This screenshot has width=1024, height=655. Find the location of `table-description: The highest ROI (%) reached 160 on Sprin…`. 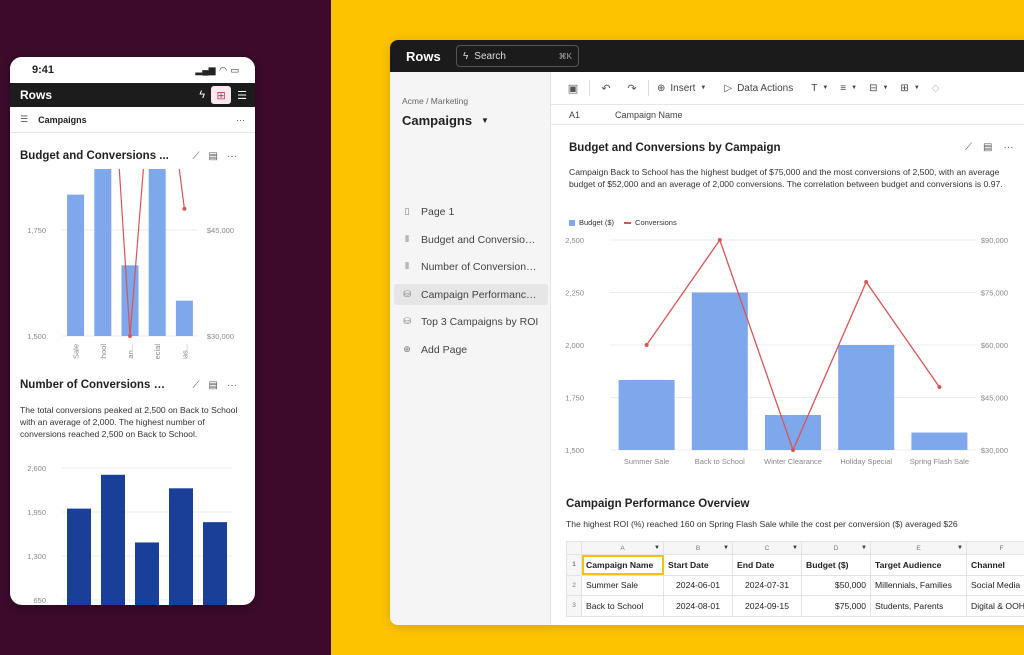

table-description: The highest ROI (%) reached 160 on Sprin… is located at coordinates (762, 524).